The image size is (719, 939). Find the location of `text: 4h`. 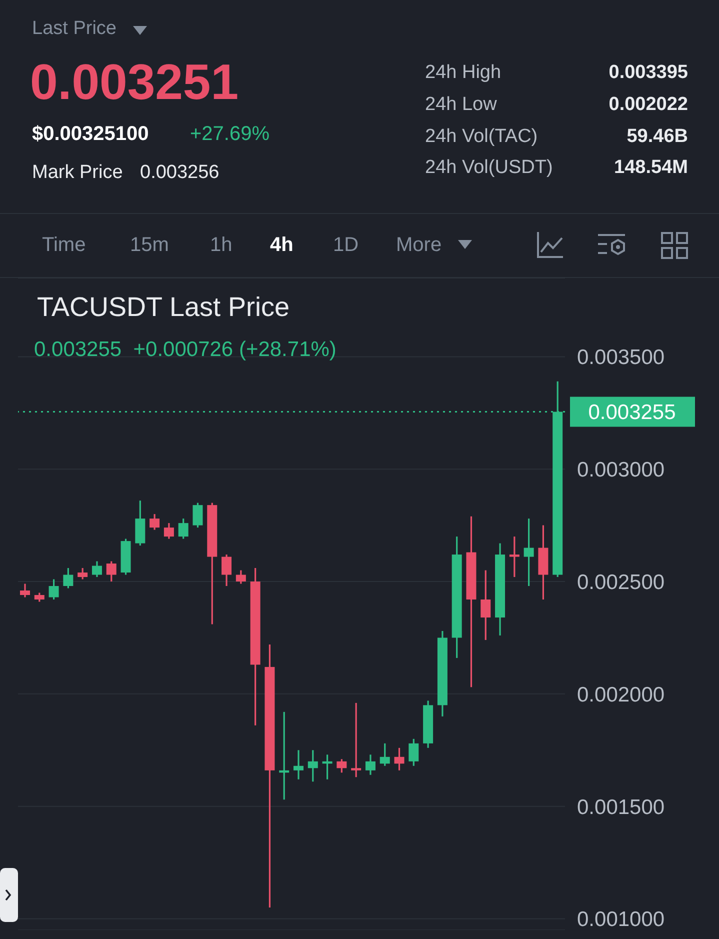

text: 4h is located at coordinates (282, 245).